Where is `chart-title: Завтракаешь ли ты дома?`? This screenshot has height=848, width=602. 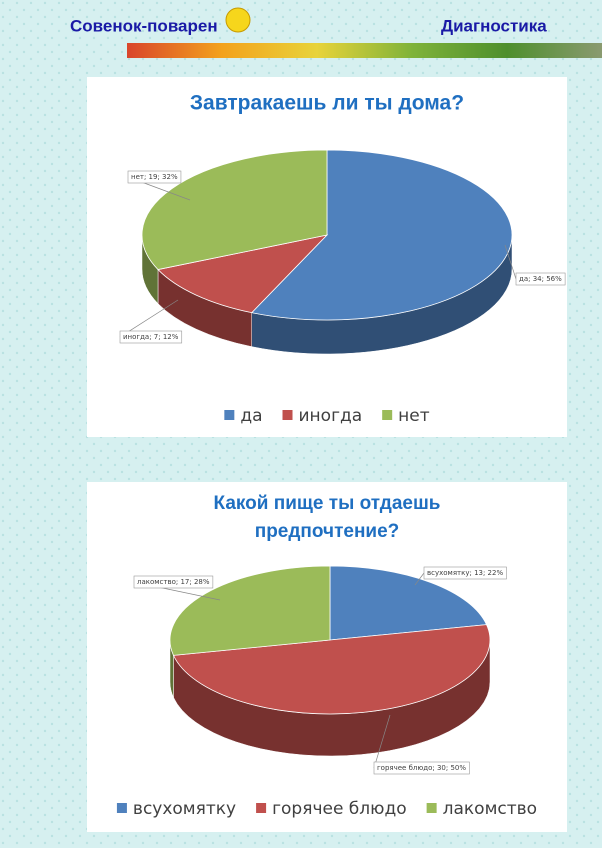
chart-title: Завтракаешь ли ты дома? is located at coordinates (327, 103).